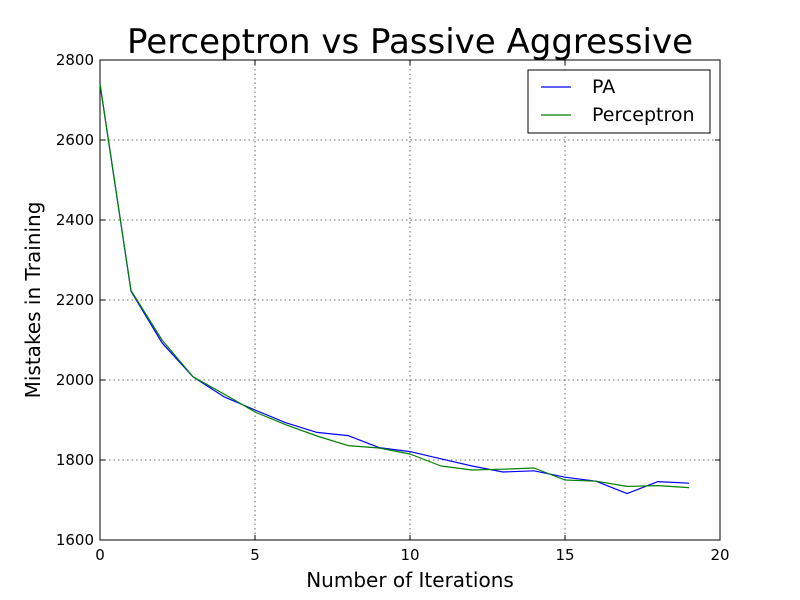 The image size is (800, 600). Describe the element at coordinates (75, 460) in the screenshot. I see `y-tick-label: 1800` at that location.